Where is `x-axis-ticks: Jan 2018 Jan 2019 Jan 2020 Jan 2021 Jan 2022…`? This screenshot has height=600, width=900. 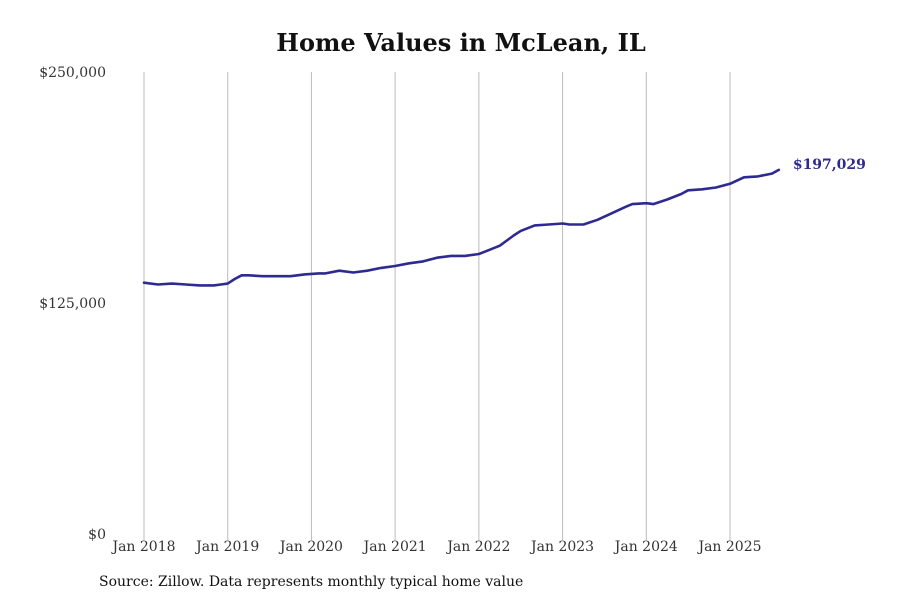
x-axis-ticks: Jan 2018 Jan 2019 Jan 2020 Jan 2021 Jan 2022… is located at coordinates (435, 547).